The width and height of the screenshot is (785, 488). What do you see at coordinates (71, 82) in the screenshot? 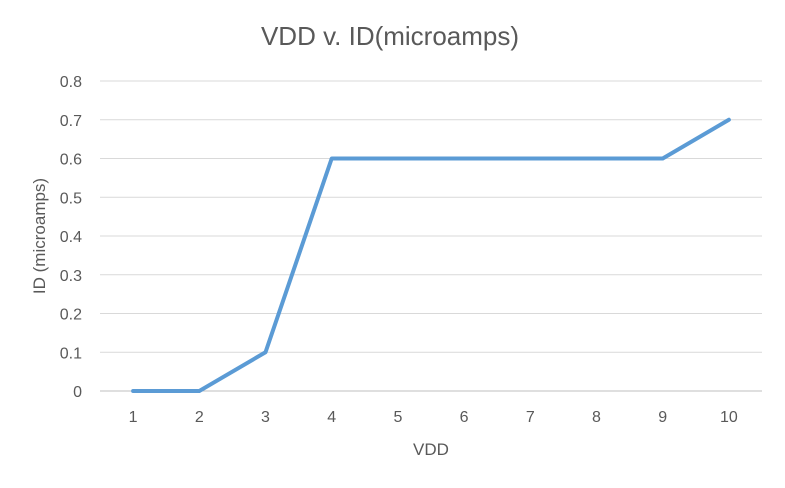
I see `y-tick-label: 0.8` at bounding box center [71, 82].